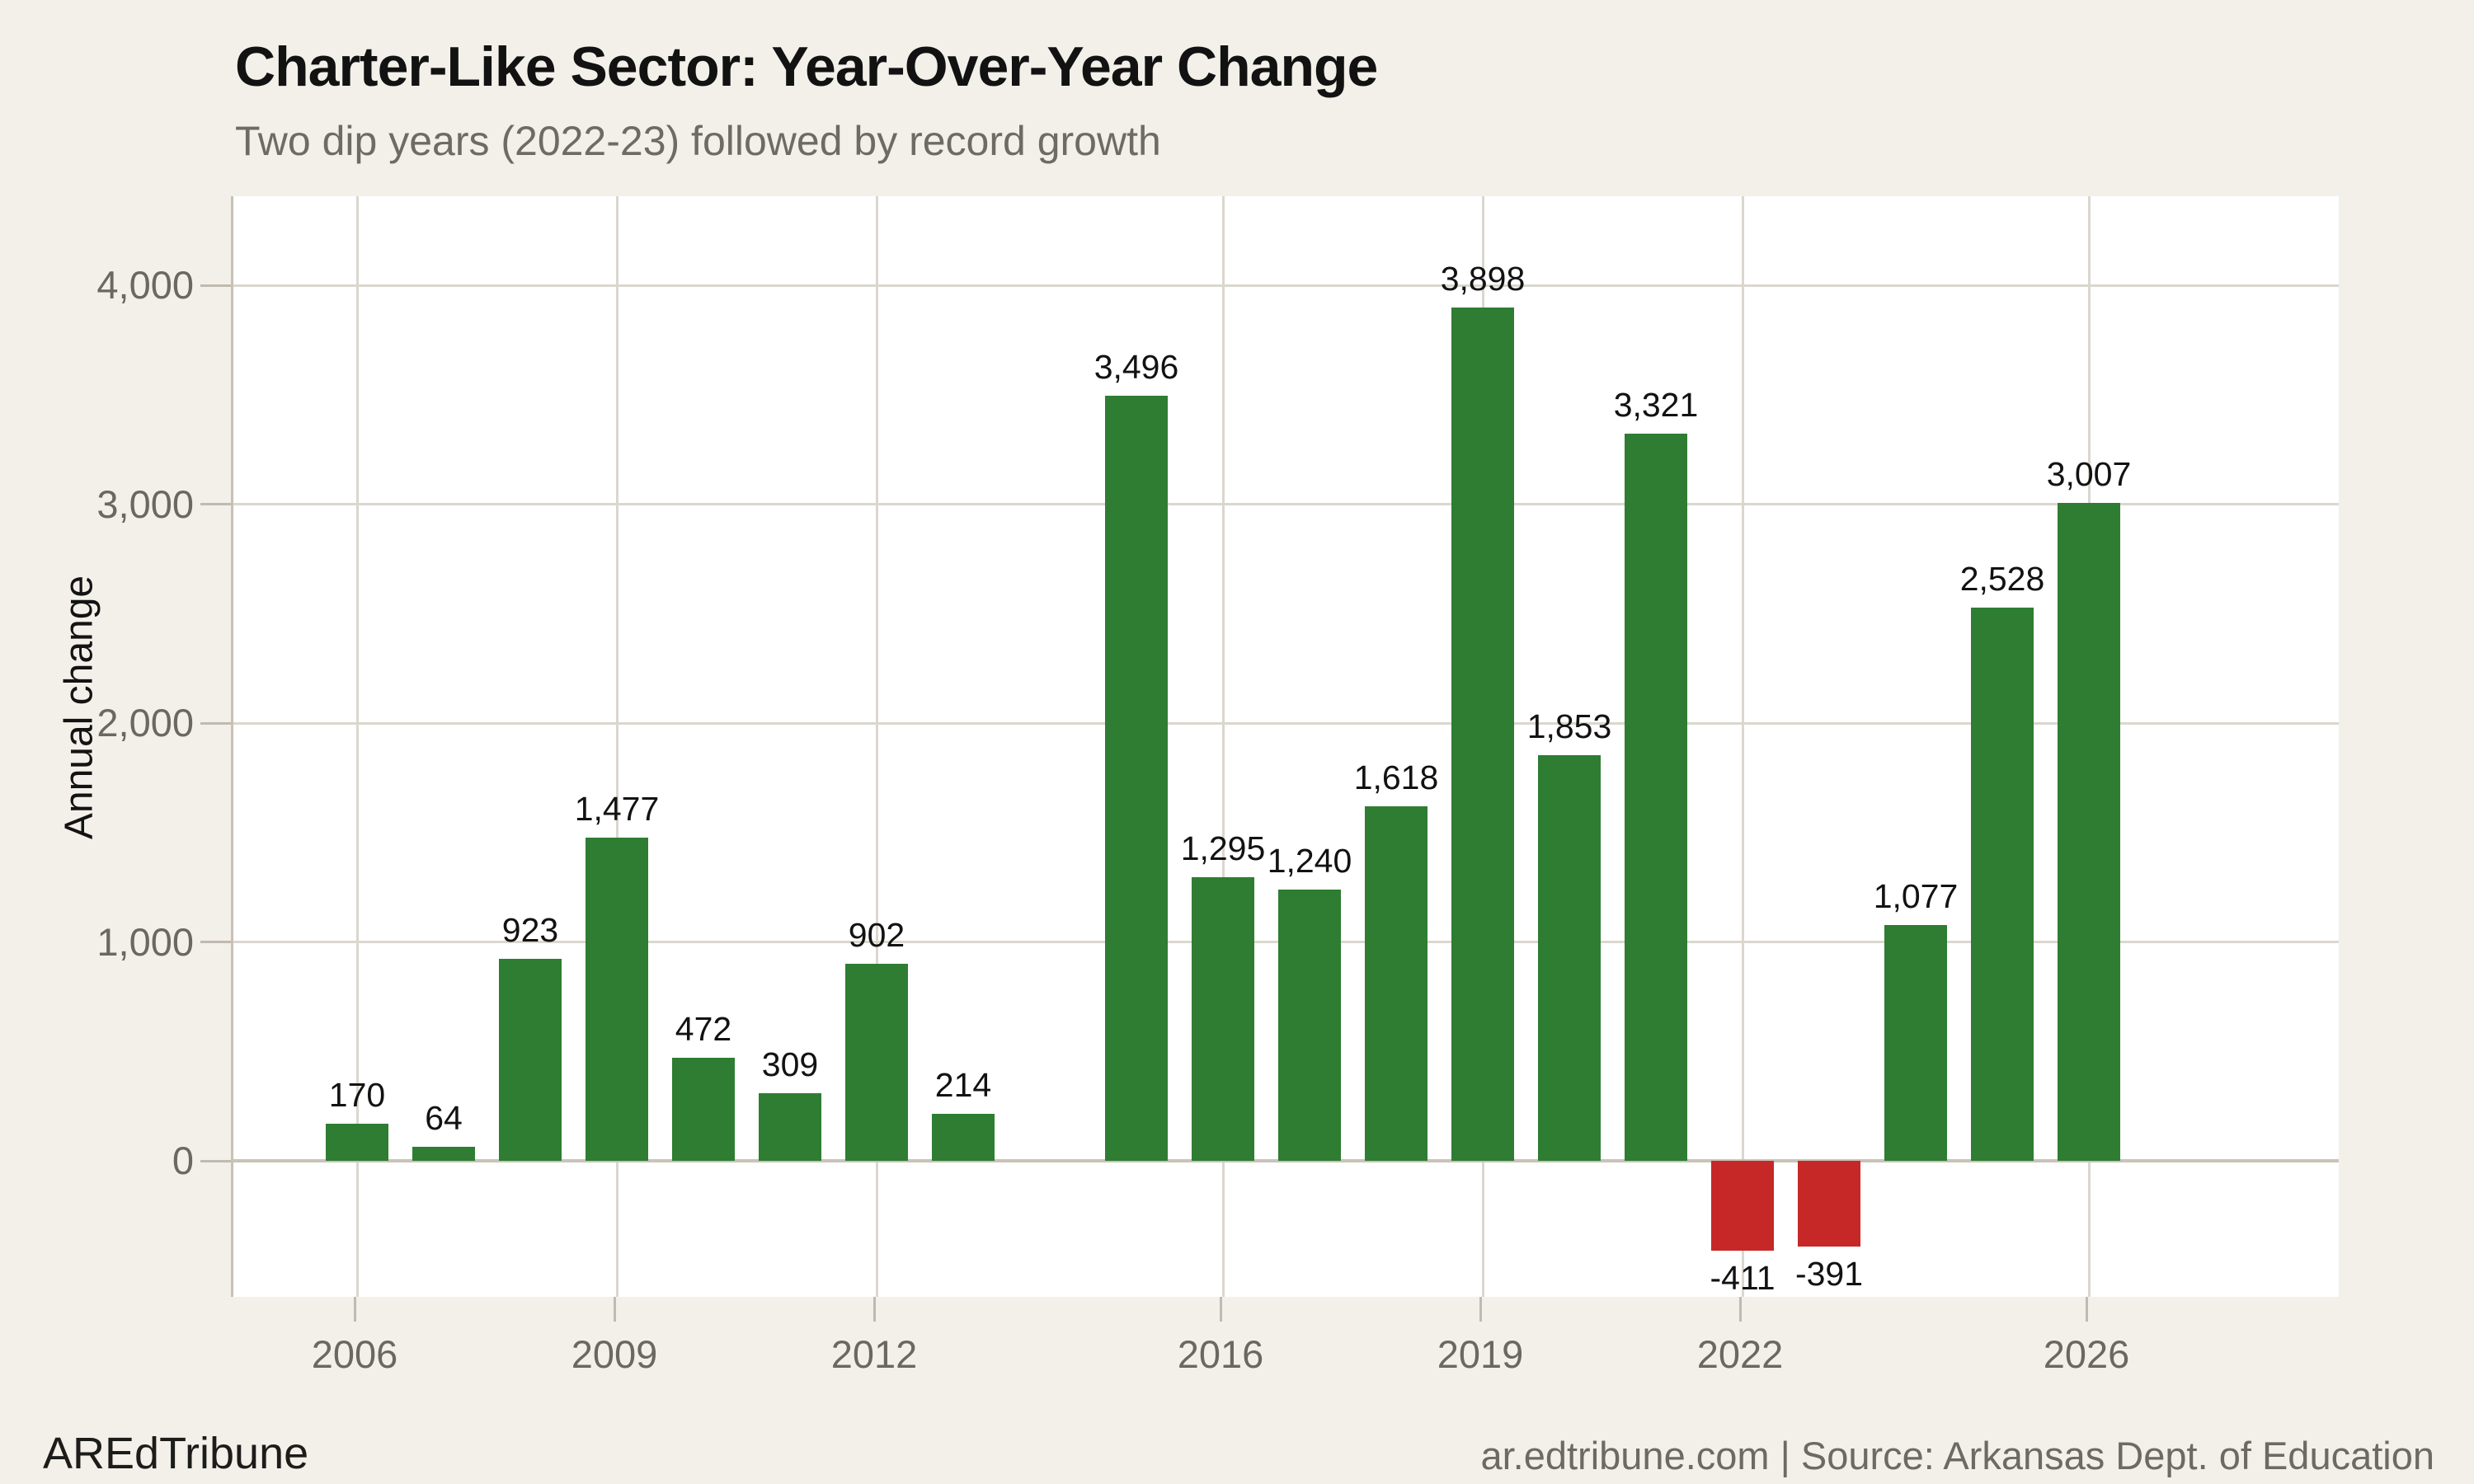 Image resolution: width=2474 pixels, height=1484 pixels. Describe the element at coordinates (2086, 1354) in the screenshot. I see `x-tick-label: 2026` at that location.